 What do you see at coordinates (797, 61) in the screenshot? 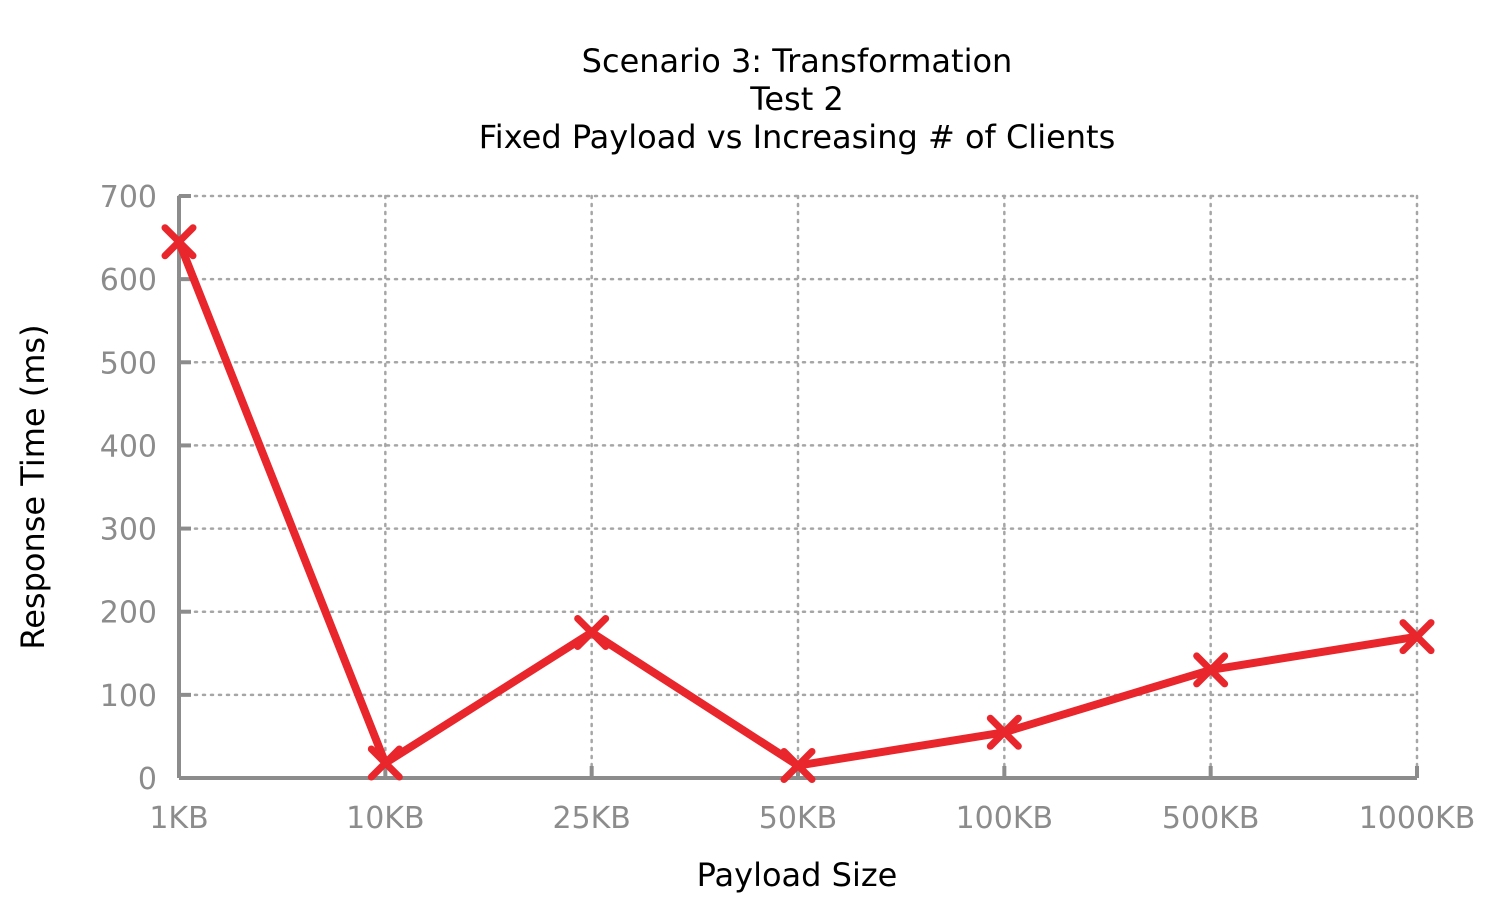
I see `chart-title-line-1: Scenario 3: Transformation` at bounding box center [797, 61].